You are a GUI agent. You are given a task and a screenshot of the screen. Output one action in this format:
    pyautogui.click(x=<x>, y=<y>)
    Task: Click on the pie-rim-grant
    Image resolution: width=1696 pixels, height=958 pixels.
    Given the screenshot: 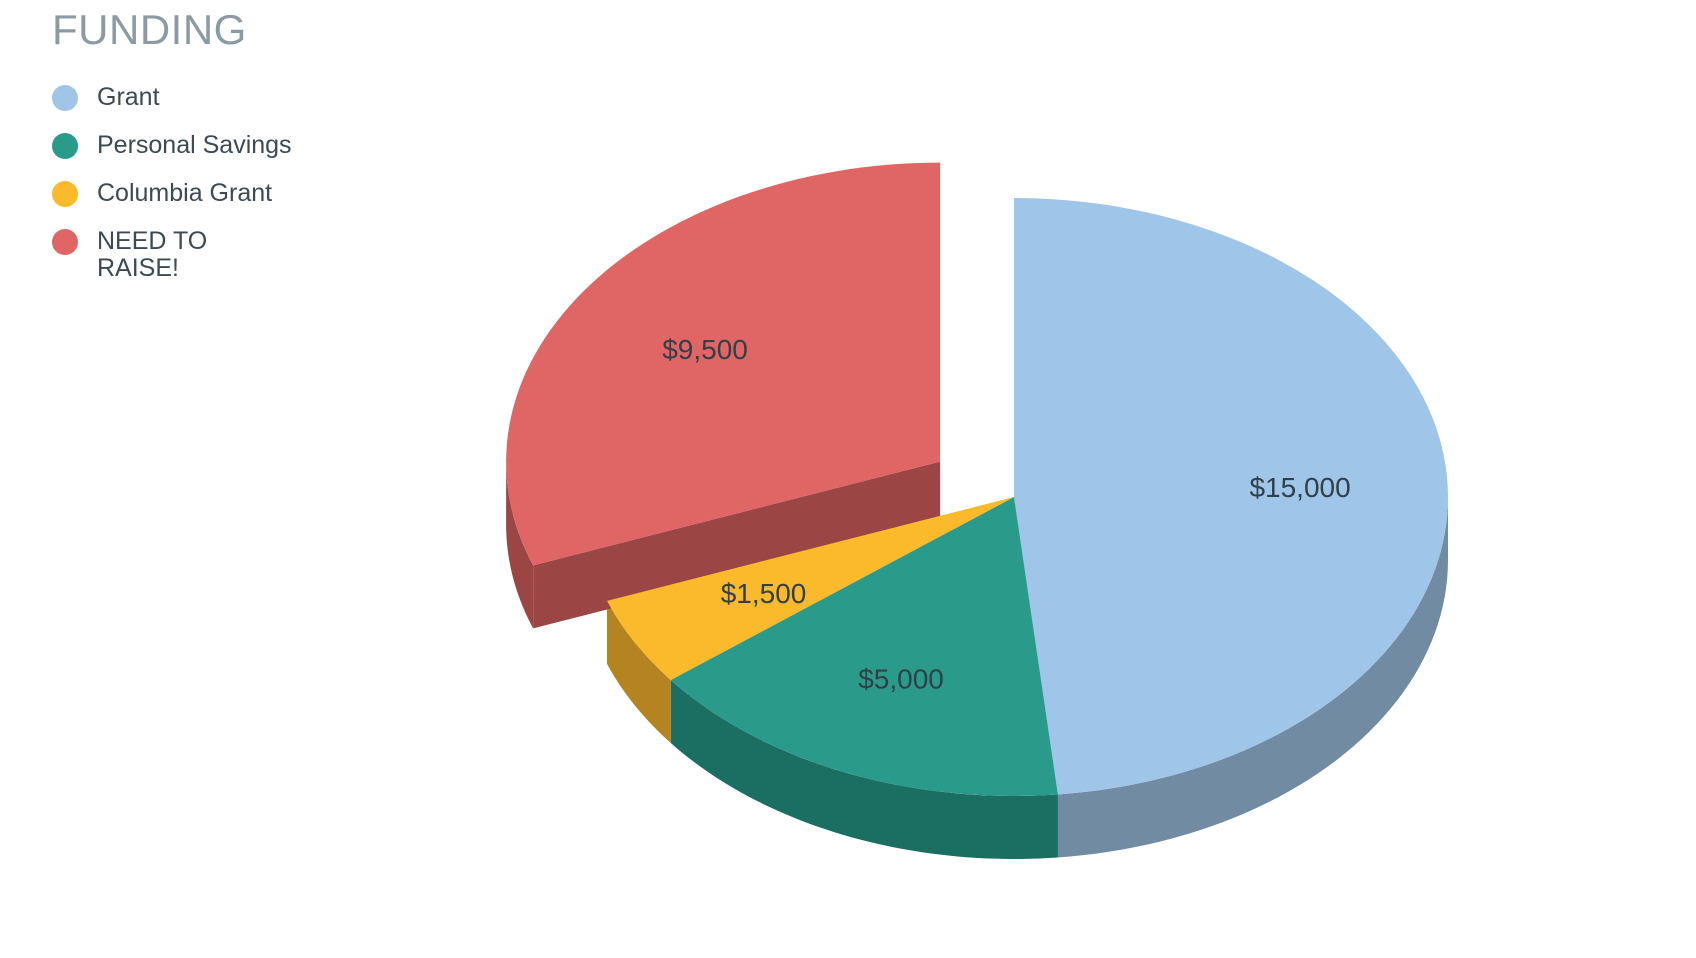 What is the action you would take?
    pyautogui.click(x=1252, y=677)
    